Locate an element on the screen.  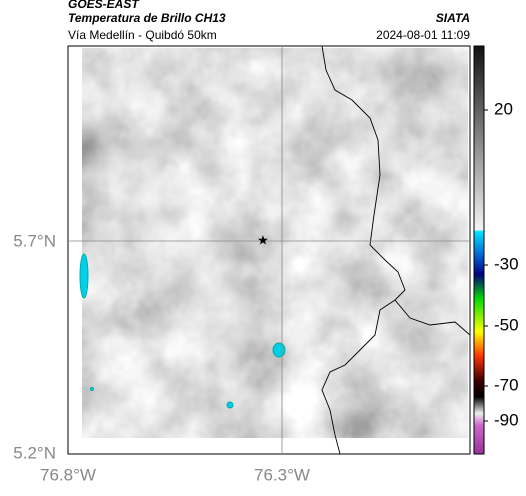
colorbar-label: 20 is located at coordinates (503, 108).